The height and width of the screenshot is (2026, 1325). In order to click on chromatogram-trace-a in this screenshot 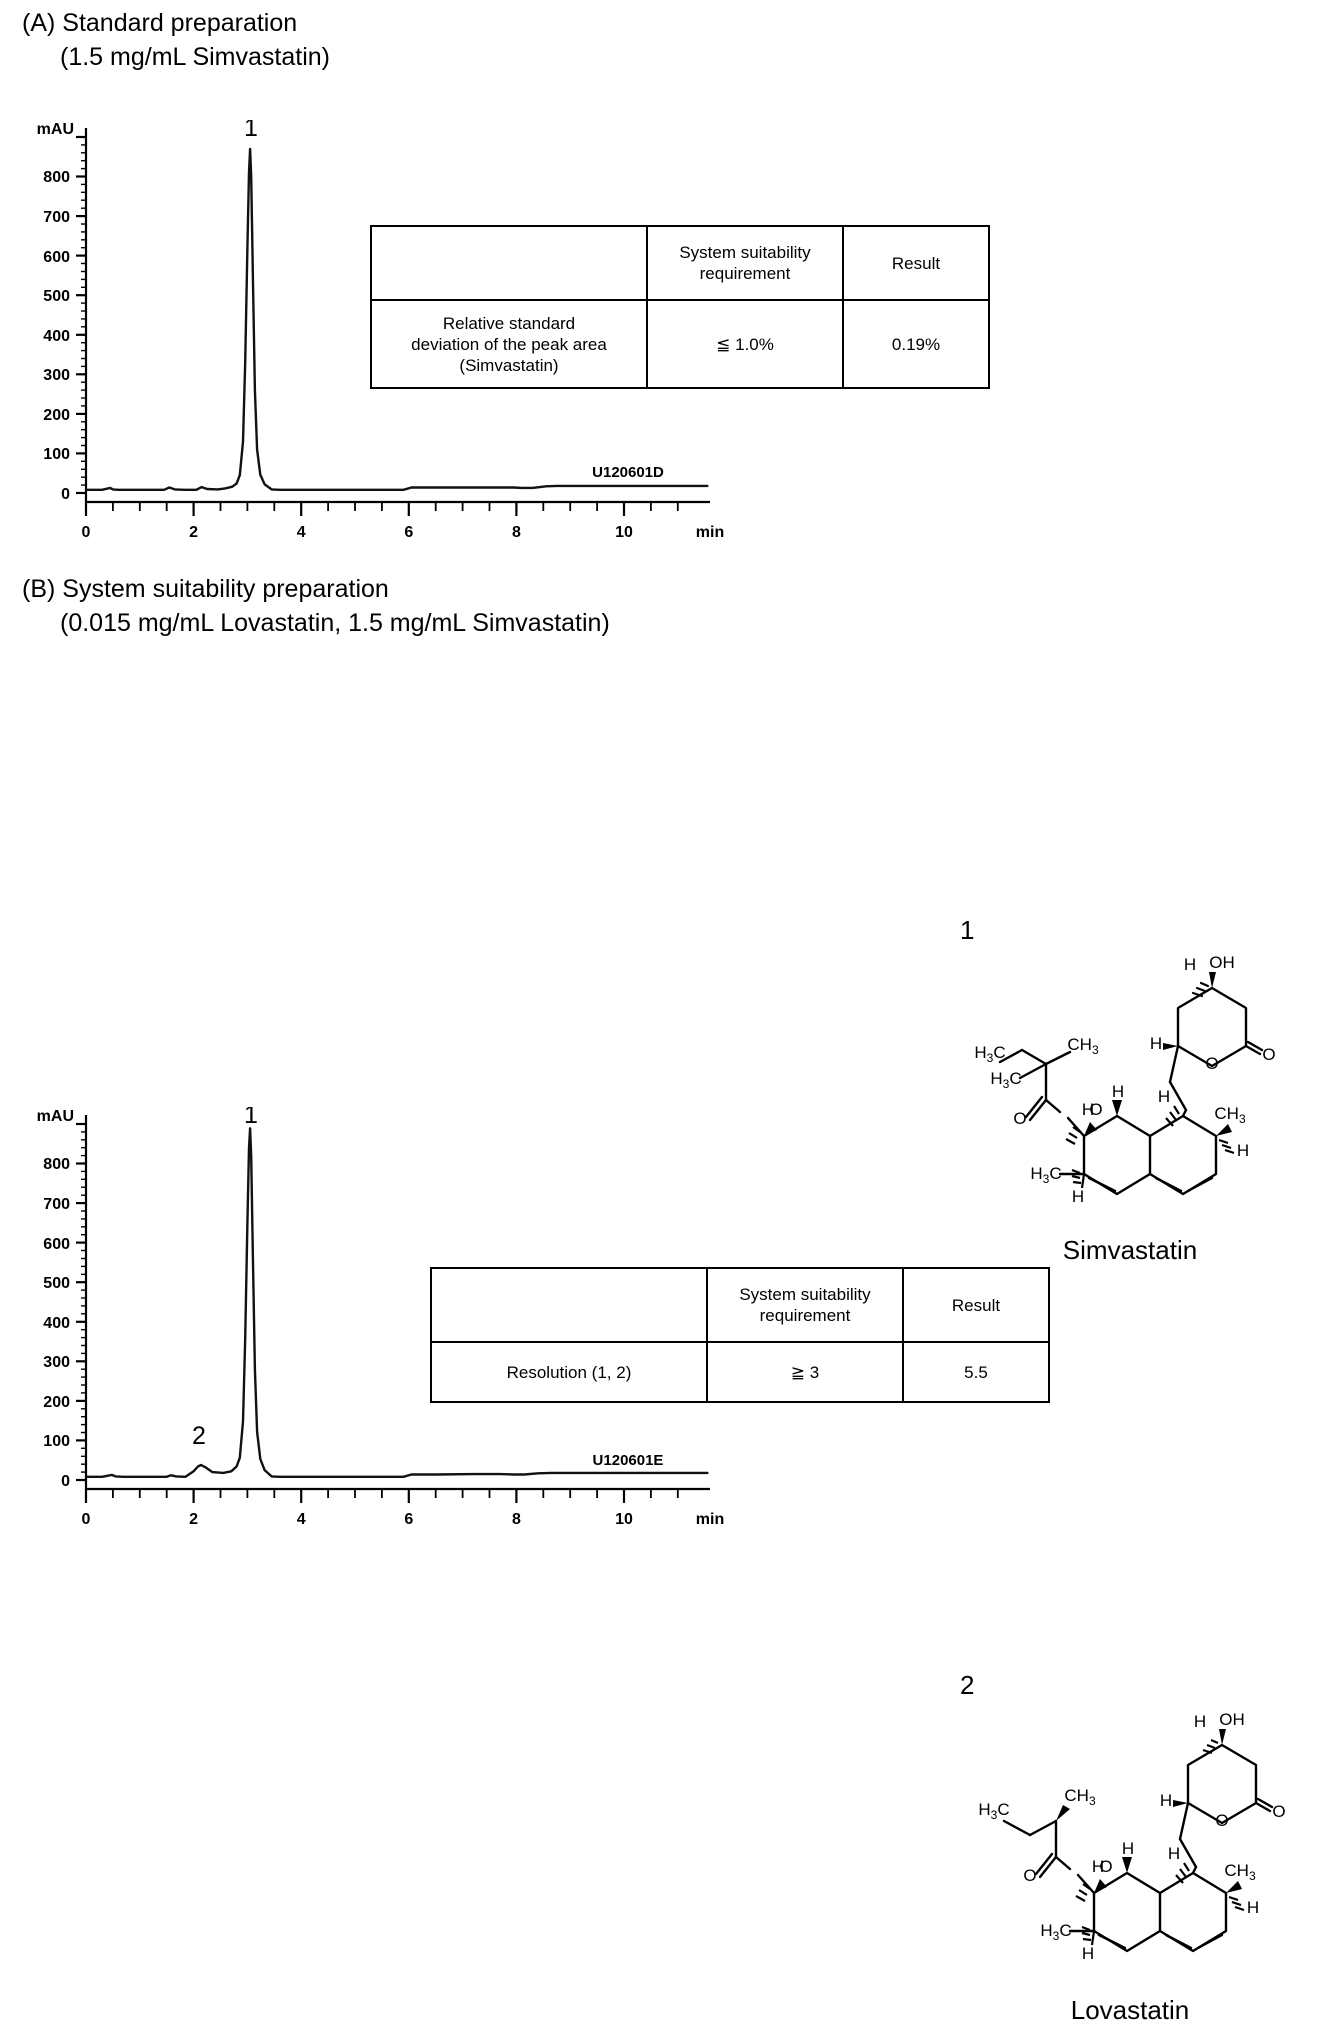, I will do `click(396, 319)`.